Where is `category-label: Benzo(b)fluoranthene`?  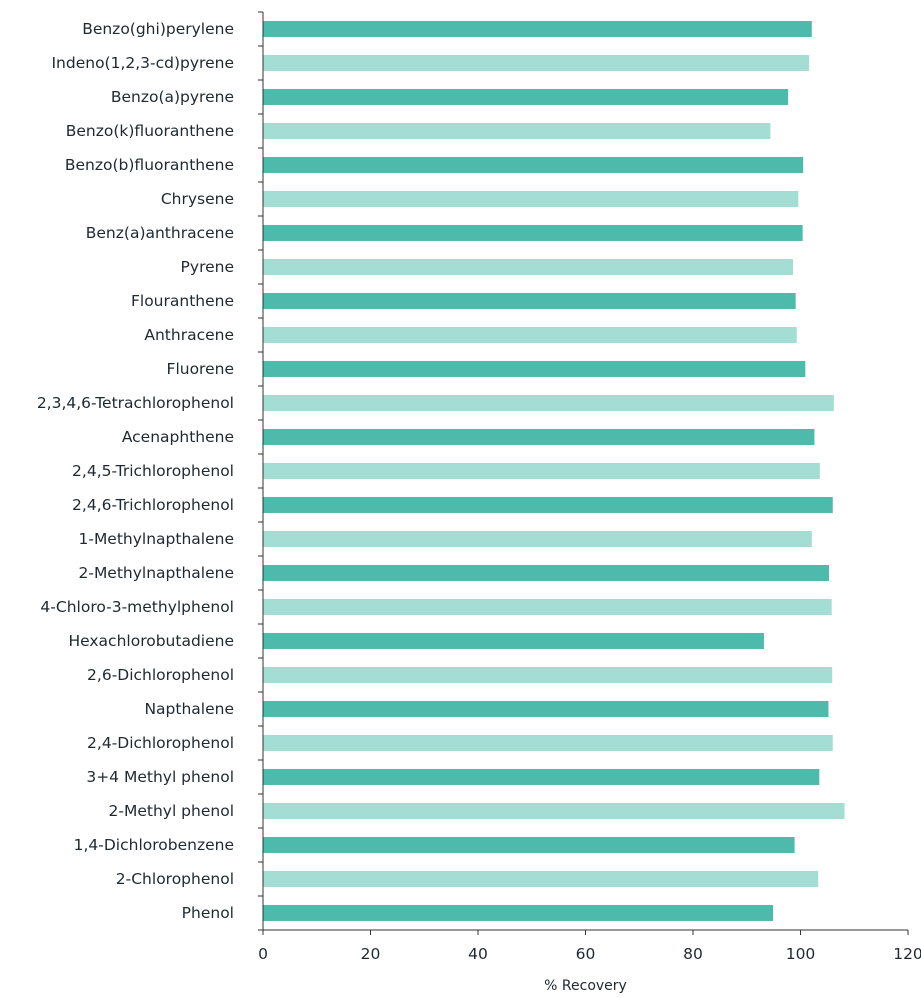
category-label: Benzo(b)fluoranthene is located at coordinates (149, 165).